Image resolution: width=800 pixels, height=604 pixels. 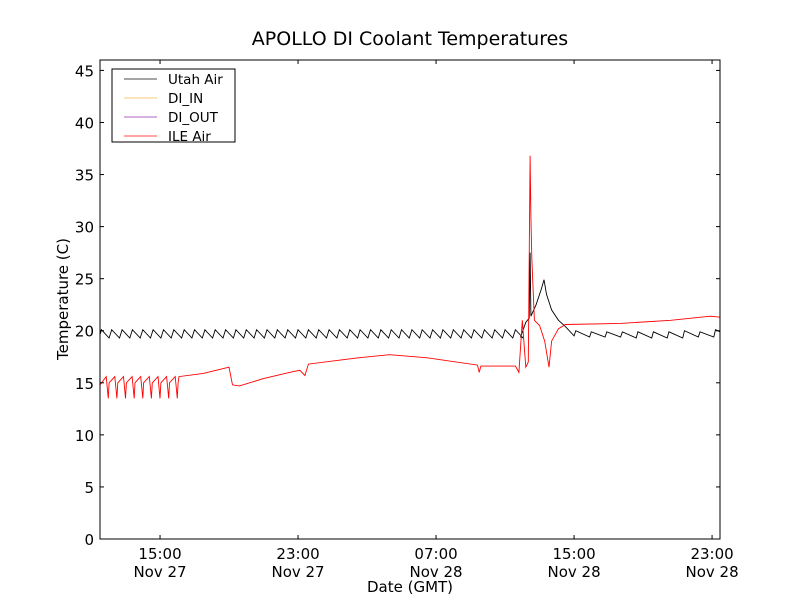 I want to click on y-tick-label: 35, so click(x=84, y=176).